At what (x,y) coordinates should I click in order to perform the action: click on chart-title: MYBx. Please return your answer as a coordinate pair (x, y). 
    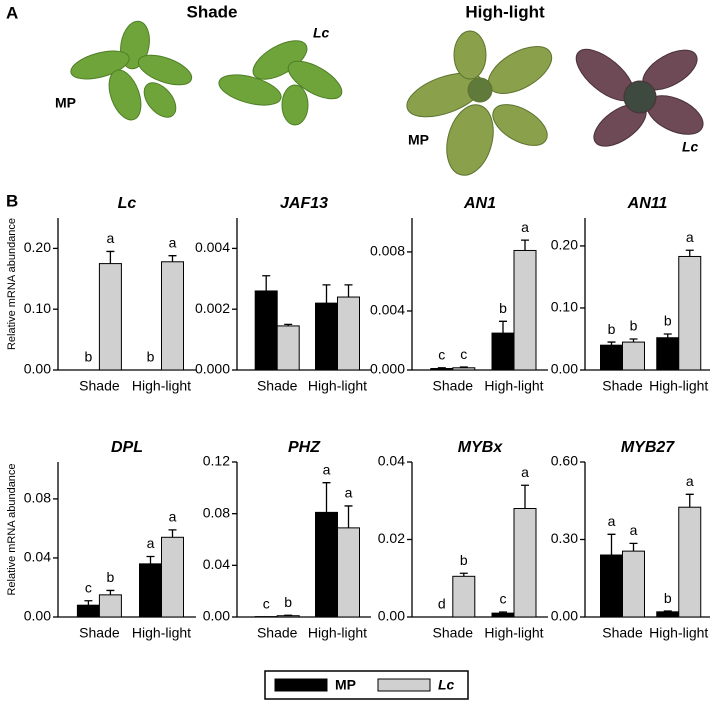
    Looking at the image, I should click on (481, 447).